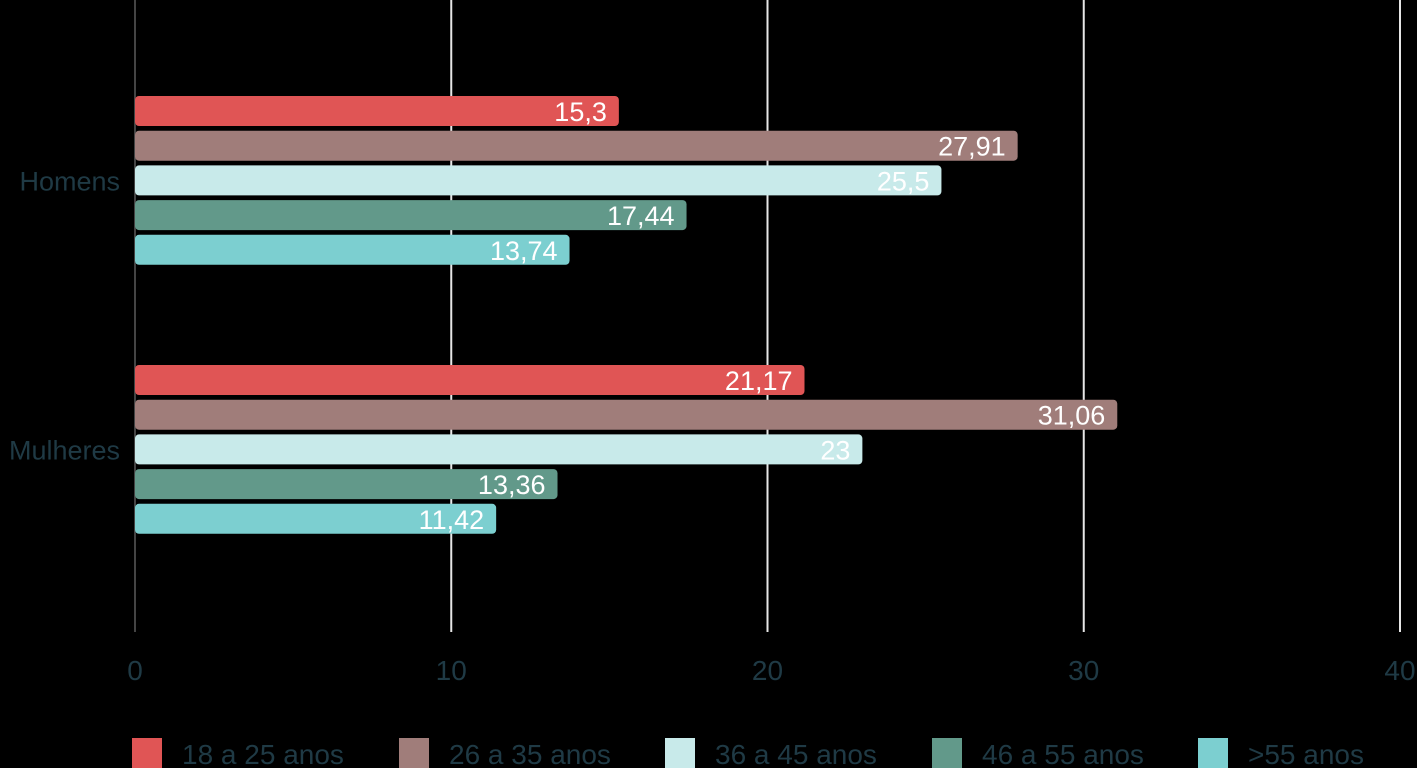 The width and height of the screenshot is (1417, 768). What do you see at coordinates (451, 670) in the screenshot?
I see `x-tick-label: 10` at bounding box center [451, 670].